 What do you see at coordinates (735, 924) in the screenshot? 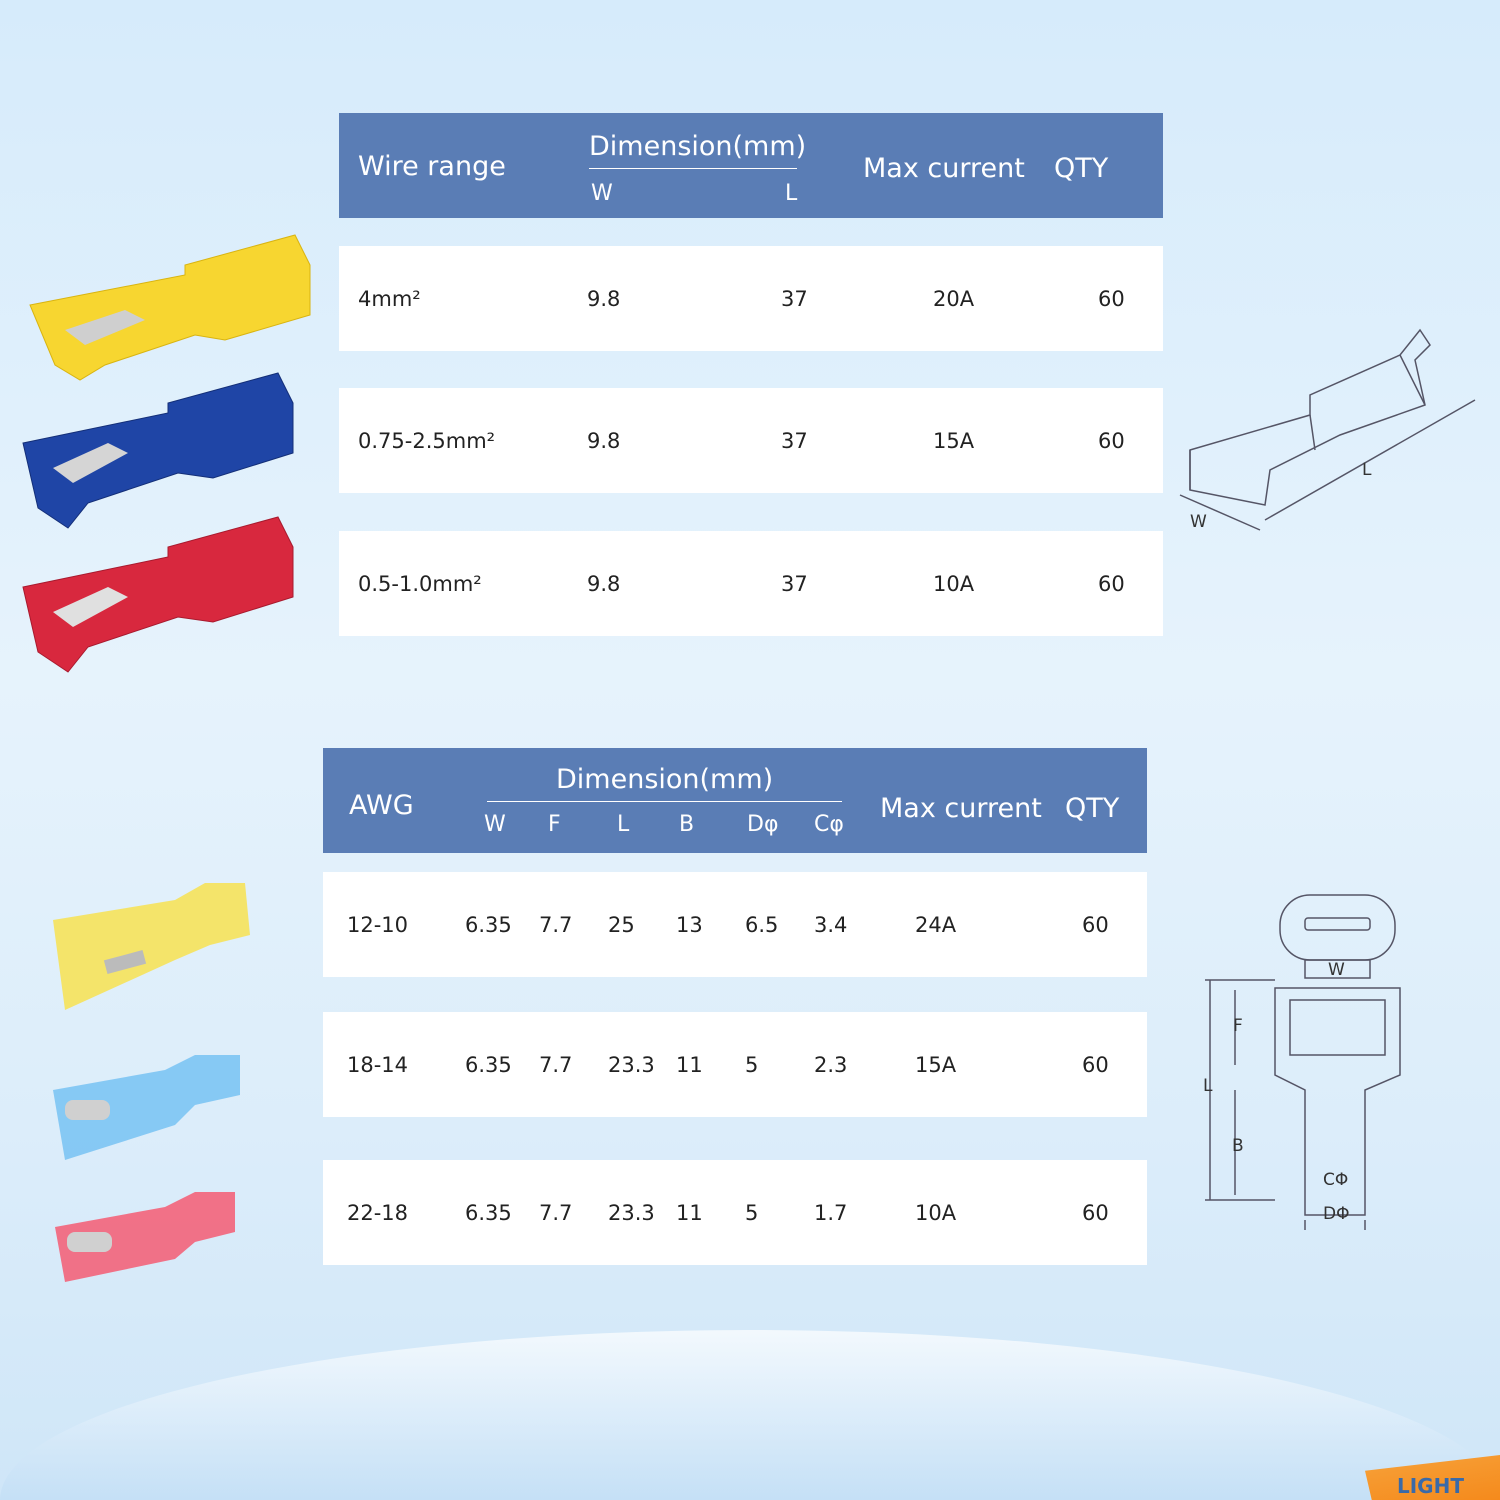
I see `table-row: 12-10 6.35 7.7 25 13 6.5 3.4 24A 60` at bounding box center [735, 924].